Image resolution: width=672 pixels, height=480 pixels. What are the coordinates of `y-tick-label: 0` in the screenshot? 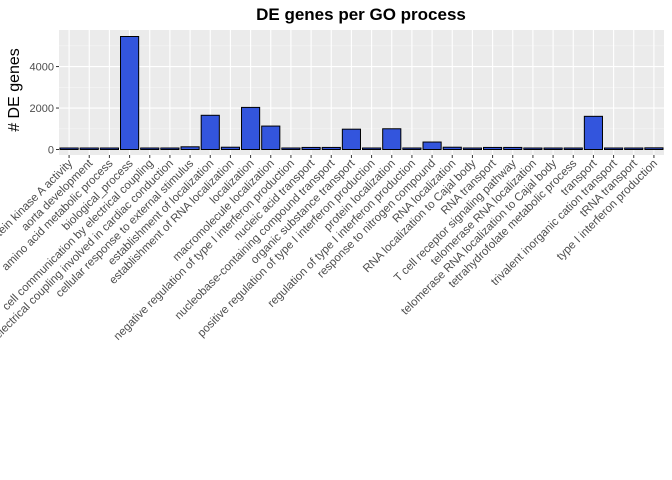 It's located at (51, 151).